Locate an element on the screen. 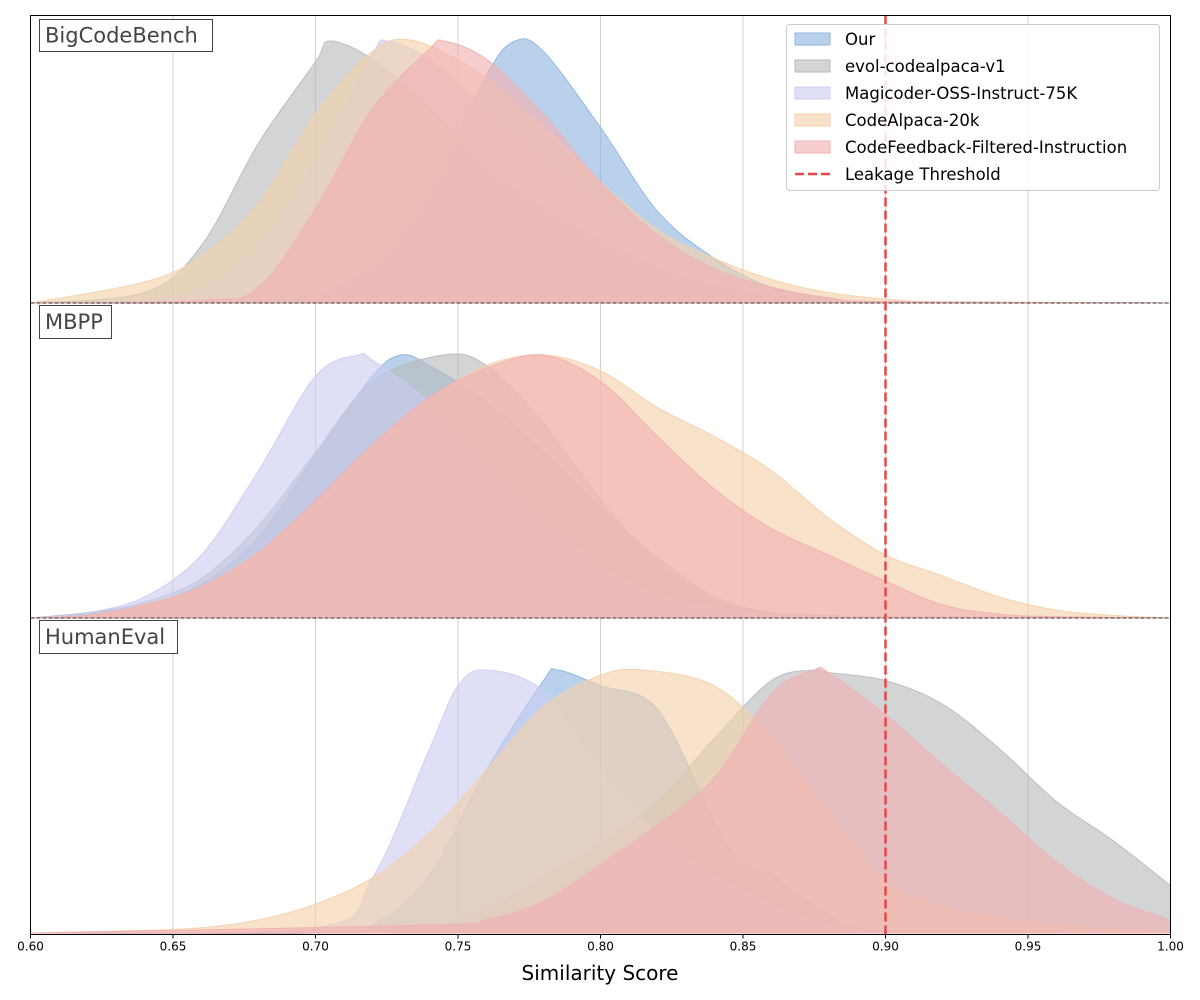 Image resolution: width=1200 pixels, height=1000 pixels. x-tick-label: 0.90 is located at coordinates (885, 947).